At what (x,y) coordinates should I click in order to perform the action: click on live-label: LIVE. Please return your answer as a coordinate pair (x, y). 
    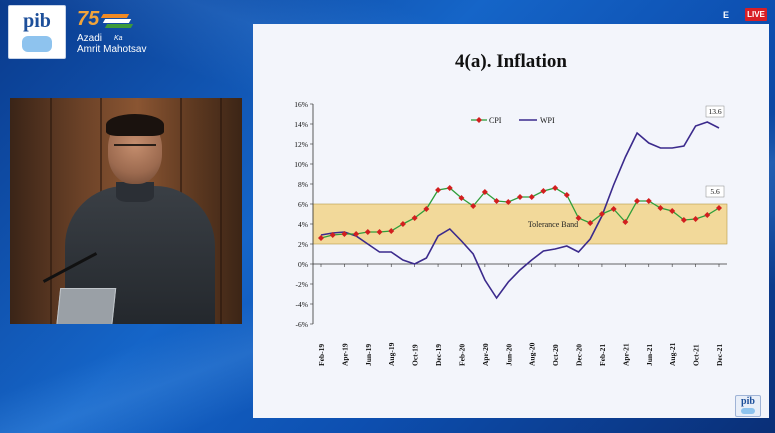
    Looking at the image, I should click on (756, 14).